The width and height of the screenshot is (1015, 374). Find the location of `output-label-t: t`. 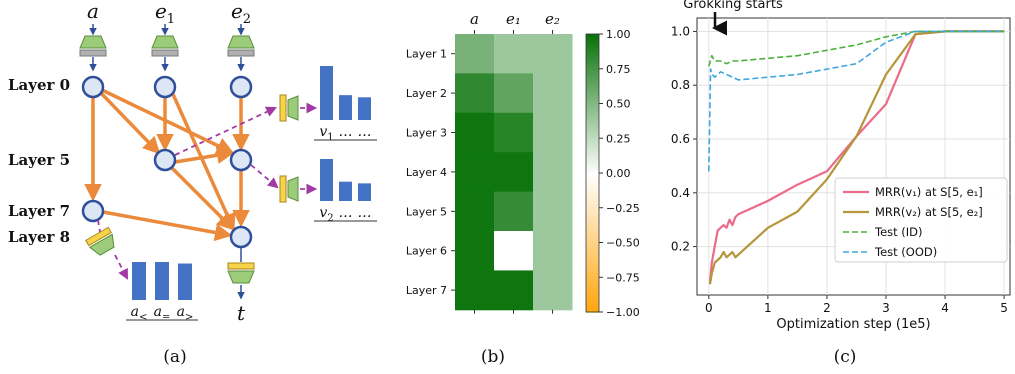

output-label-t: t is located at coordinates (241, 313).